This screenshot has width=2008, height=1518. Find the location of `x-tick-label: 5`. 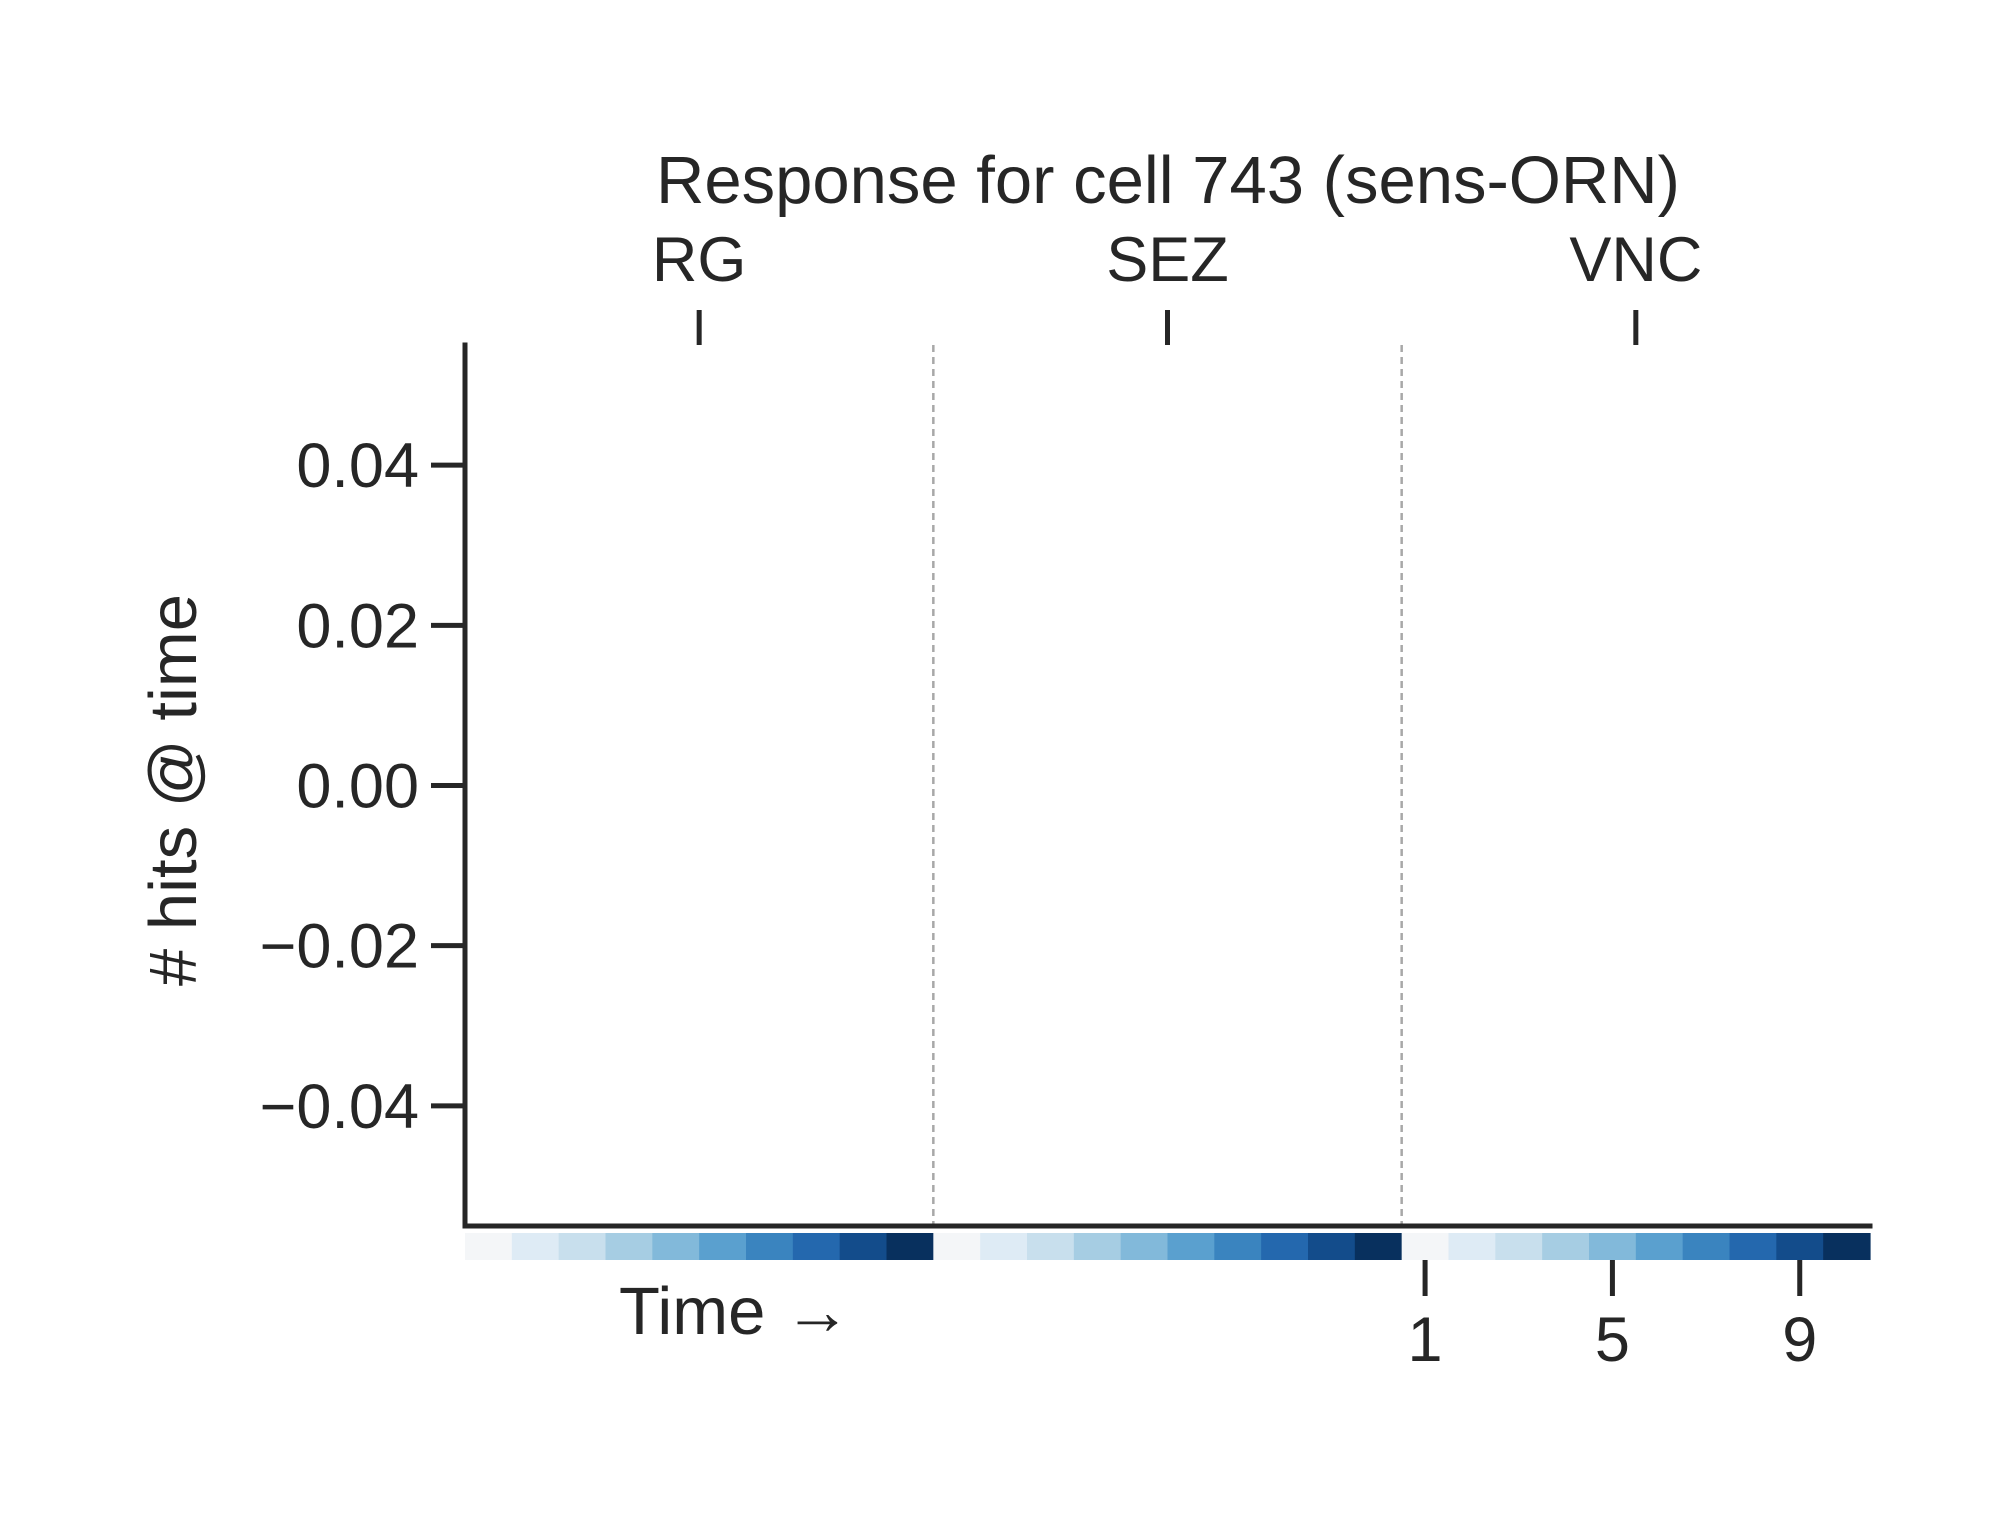

x-tick-label: 5 is located at coordinates (1612, 1340).